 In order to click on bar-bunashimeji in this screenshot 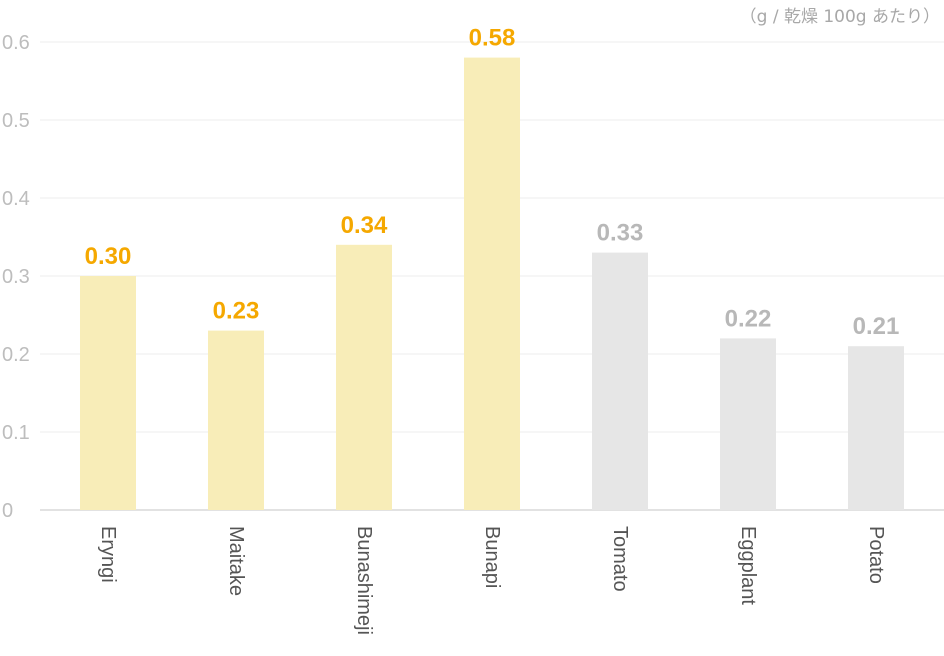, I will do `click(364, 377)`.